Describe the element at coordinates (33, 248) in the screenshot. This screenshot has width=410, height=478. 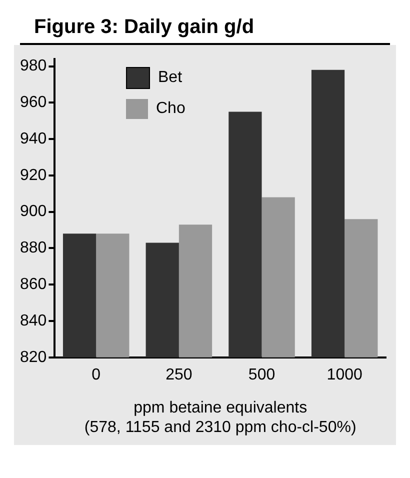
I see `y-tick-label: 880` at that location.